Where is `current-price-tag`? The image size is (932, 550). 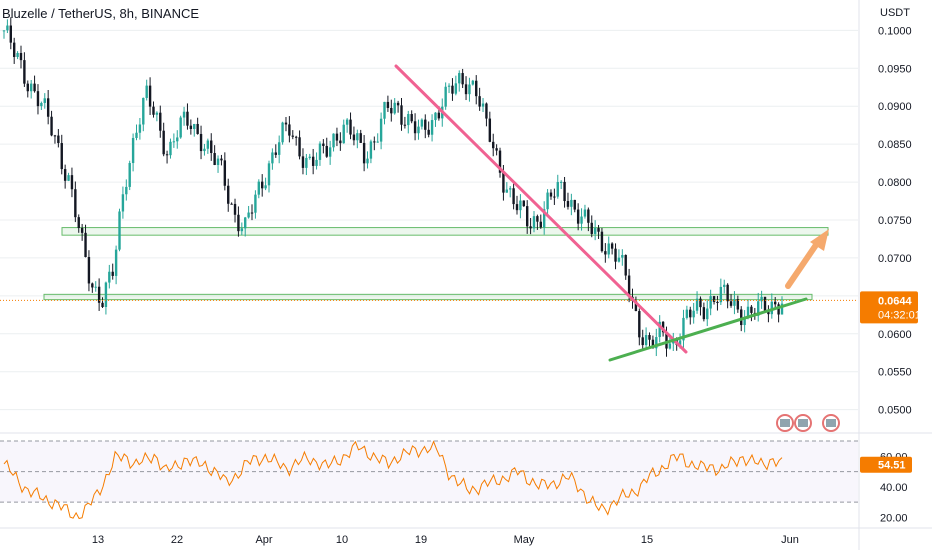
current-price-tag is located at coordinates (889, 307).